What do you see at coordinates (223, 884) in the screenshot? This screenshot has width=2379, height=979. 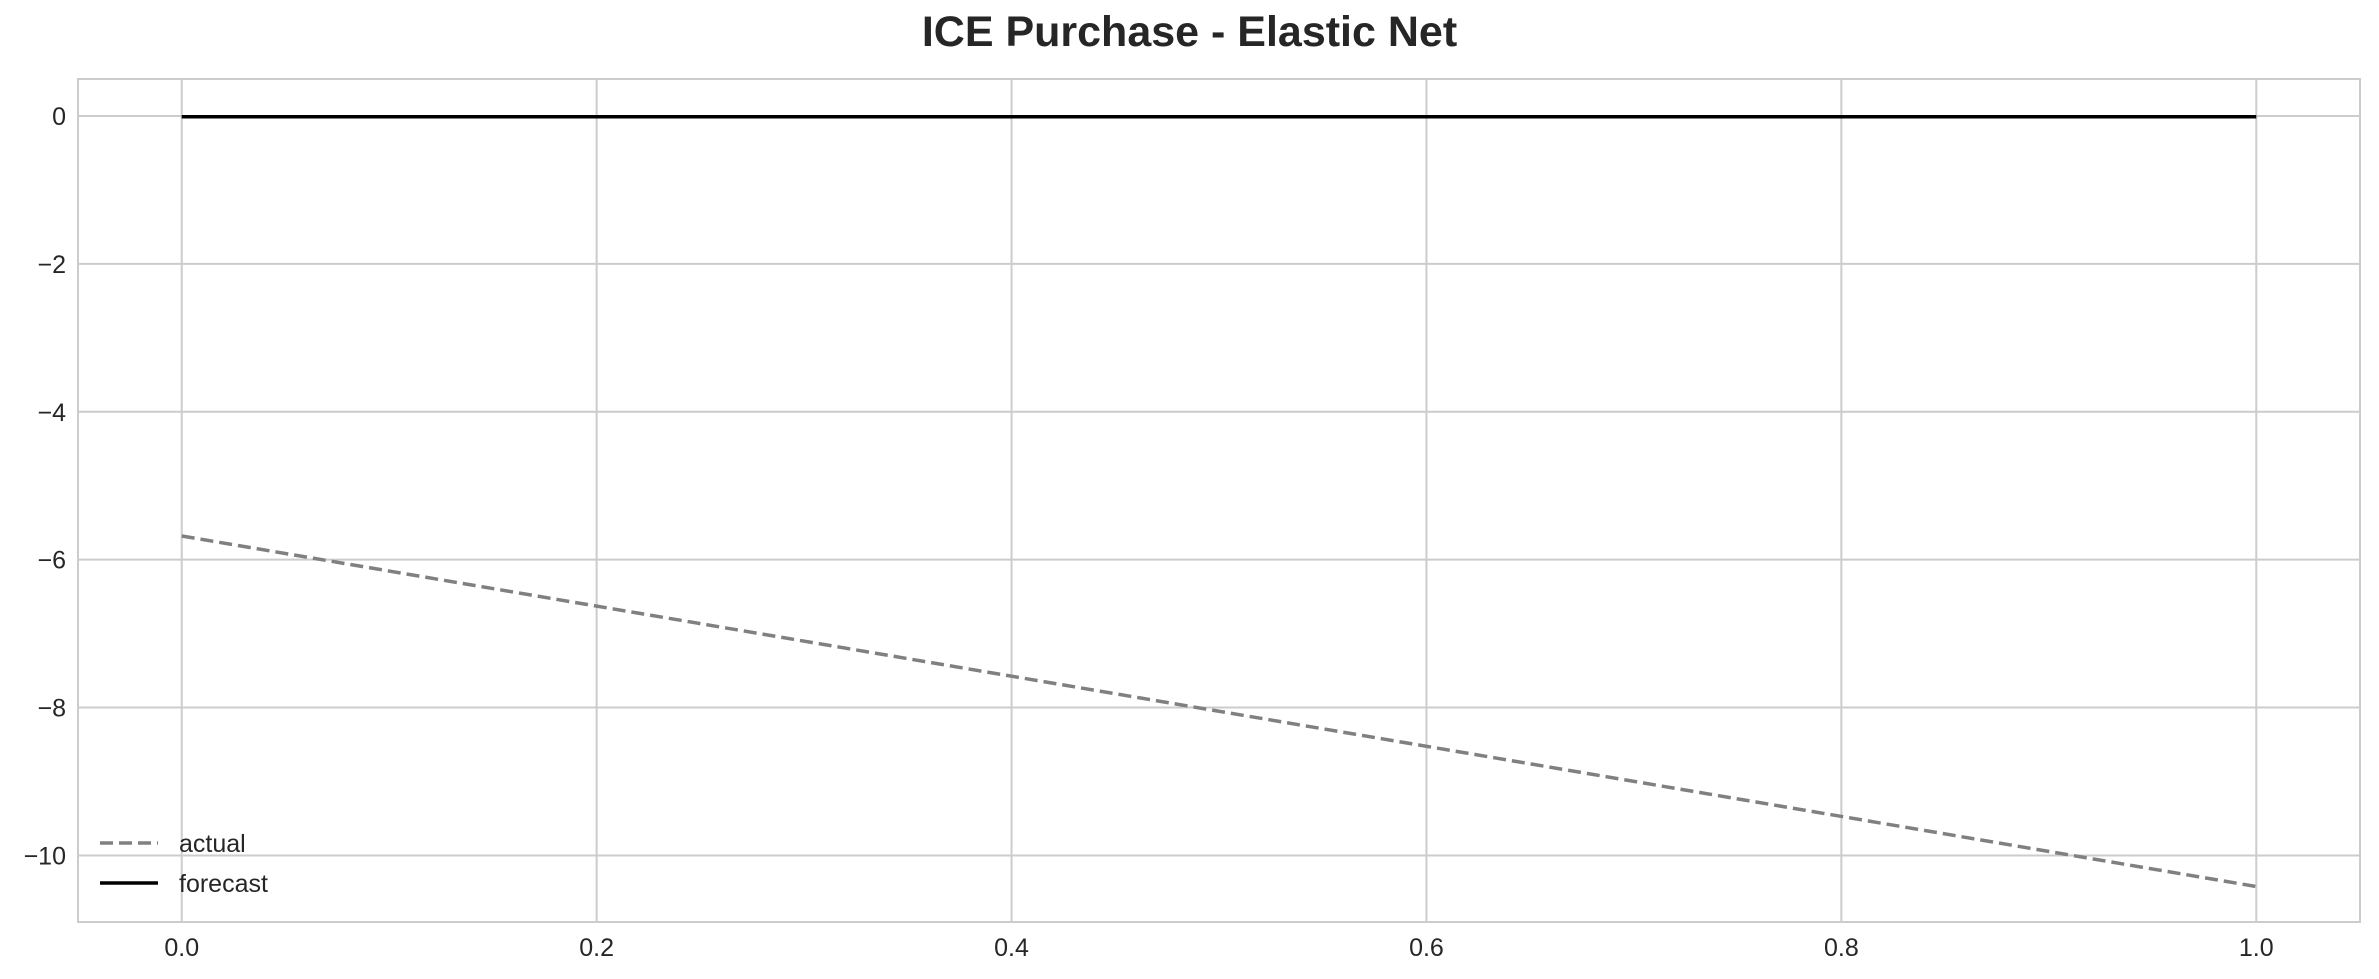 I see `legend-label-forecast: forecast` at bounding box center [223, 884].